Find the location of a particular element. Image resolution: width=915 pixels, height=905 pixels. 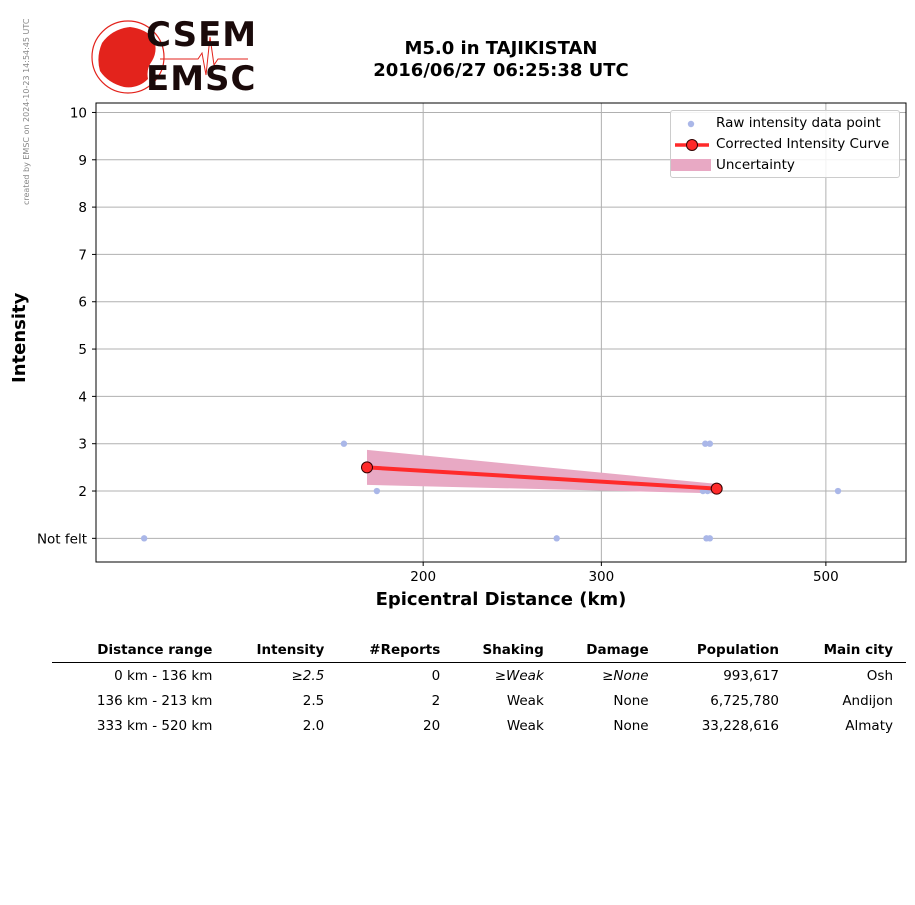

logo-text-emsc: EMSC is located at coordinates (201, 79).